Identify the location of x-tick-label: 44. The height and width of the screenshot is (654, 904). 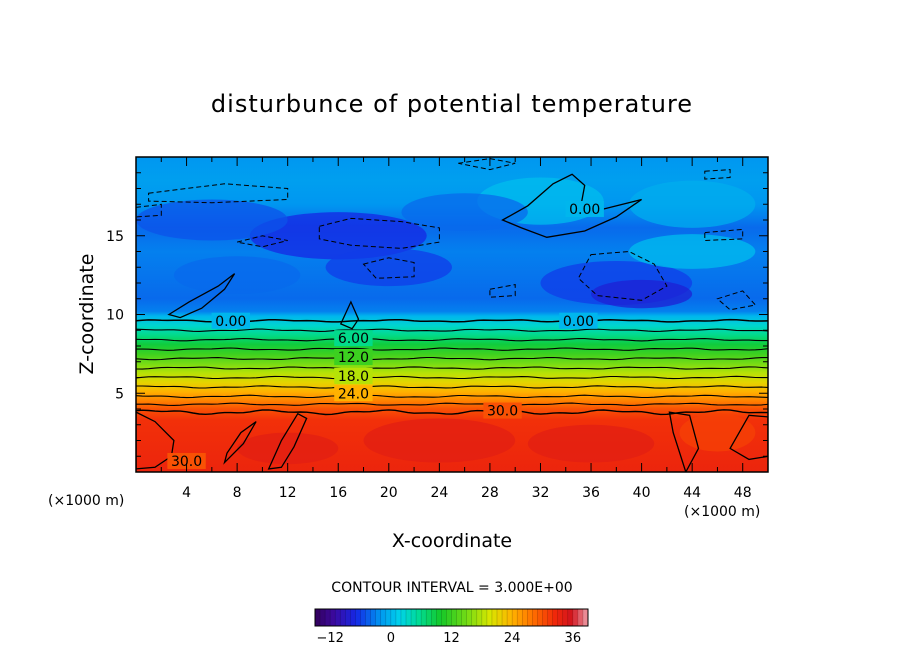
(692, 493).